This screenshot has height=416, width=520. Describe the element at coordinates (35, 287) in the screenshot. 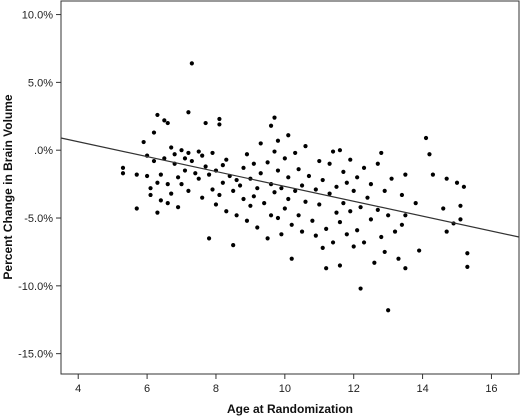

I see `y-tick-label: -10.0%` at that location.